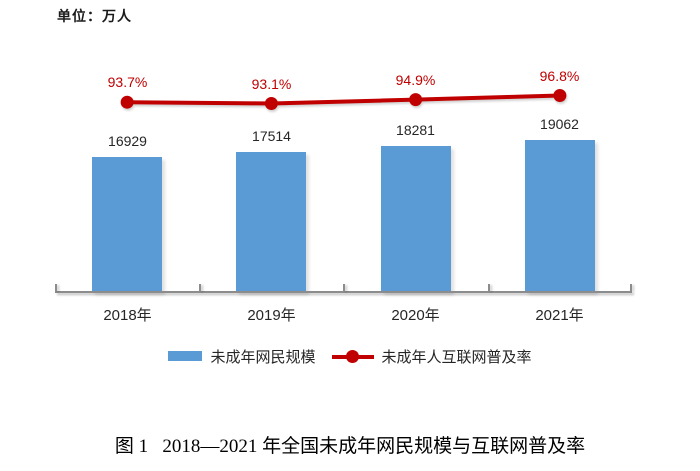  Describe the element at coordinates (560, 96) in the screenshot. I see `trend-point-2021` at that location.